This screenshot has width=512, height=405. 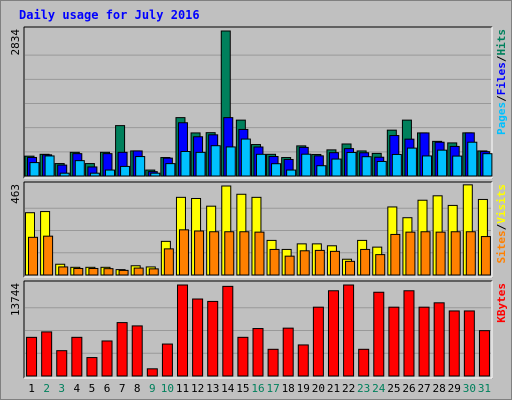 I want to click on ymax-label: 463, so click(x=15, y=194).